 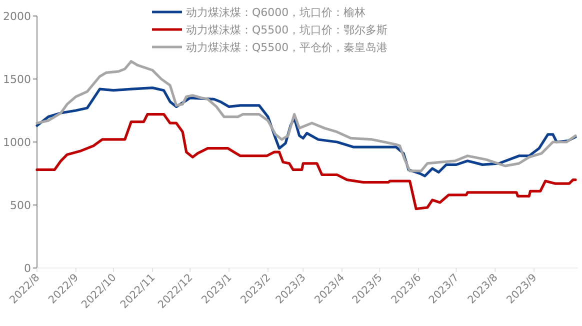 What do you see at coordinates (20, 205) in the screenshot?
I see `y-tick-label: 500` at bounding box center [20, 205].